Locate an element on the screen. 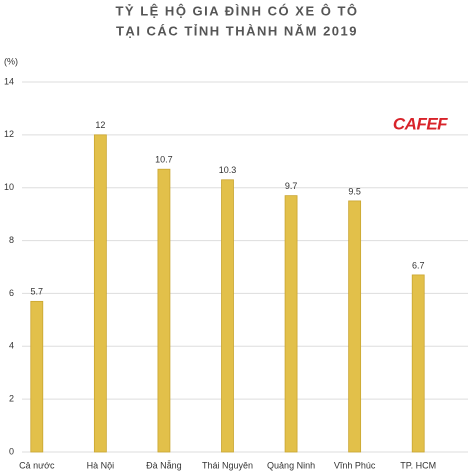  y-tick-label: 2 is located at coordinates (11, 399).